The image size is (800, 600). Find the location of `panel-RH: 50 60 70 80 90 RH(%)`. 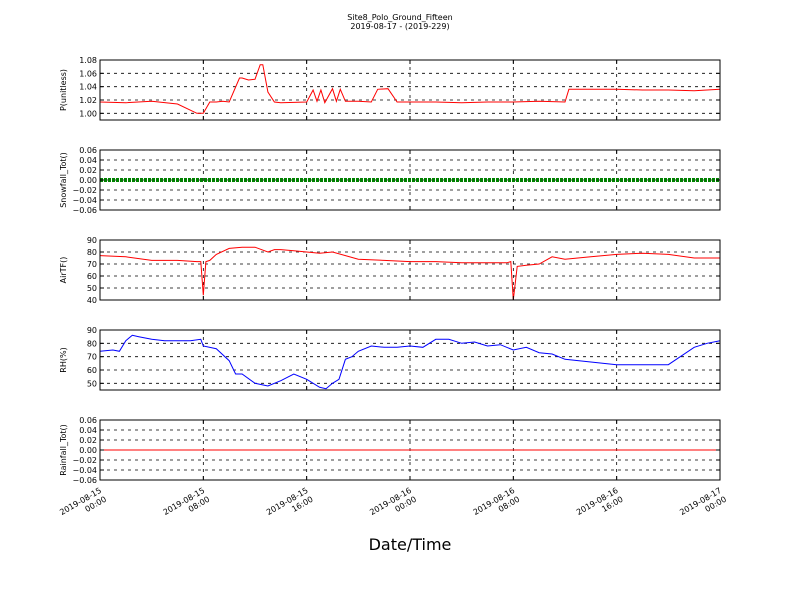

panel-RH: 50 60 70 80 90 RH(%) is located at coordinates (390, 358).